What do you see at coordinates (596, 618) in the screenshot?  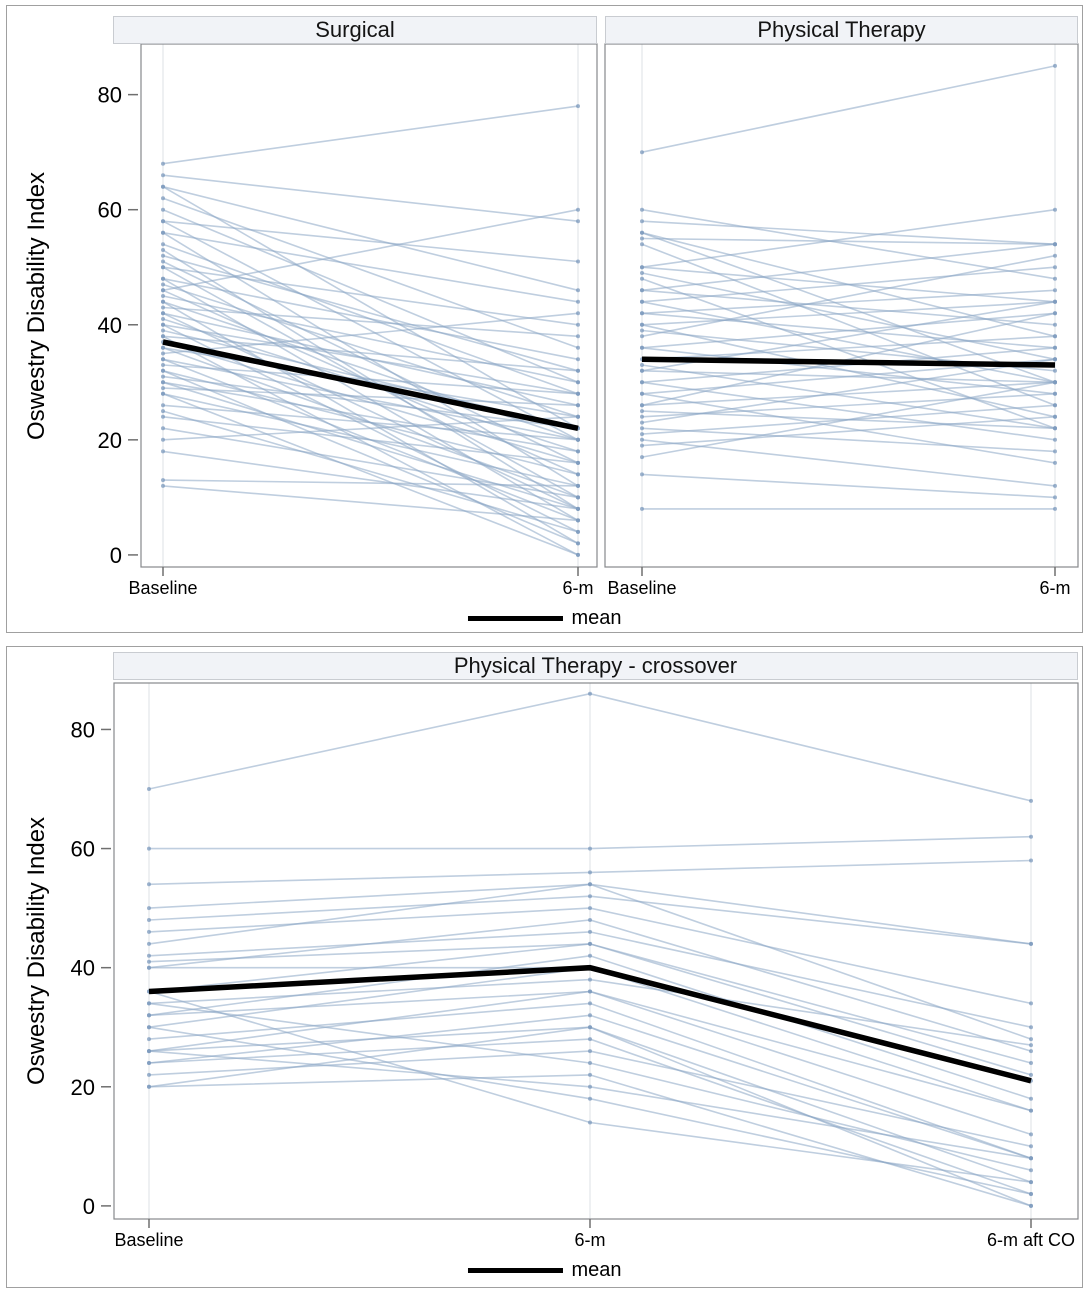 I see `legend-label: mean` at bounding box center [596, 618].